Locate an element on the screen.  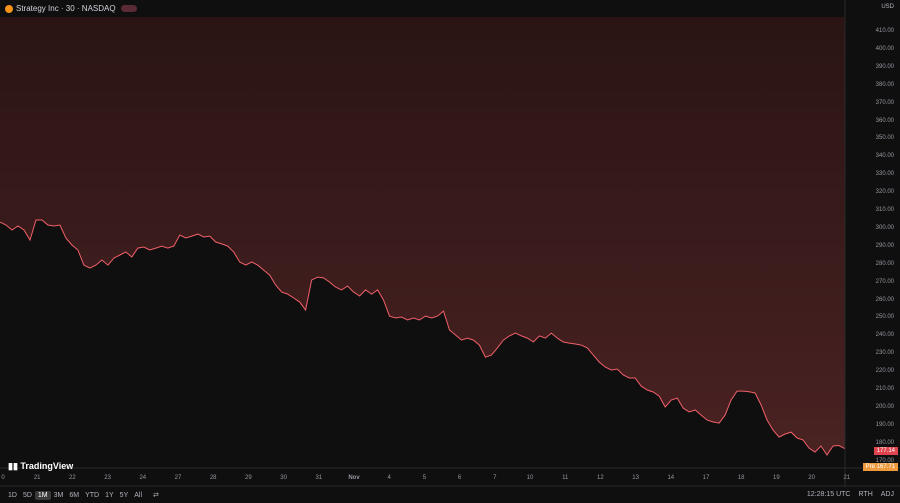
price-tick: 350.00 is located at coordinates (884, 138).